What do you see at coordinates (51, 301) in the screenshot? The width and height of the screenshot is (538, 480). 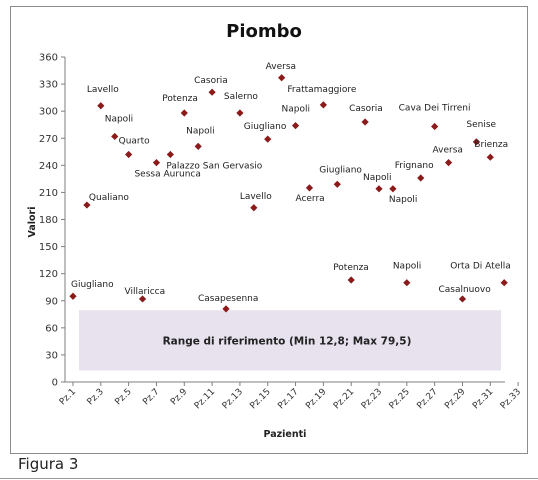 I see `y-tick-label: 90` at bounding box center [51, 301].